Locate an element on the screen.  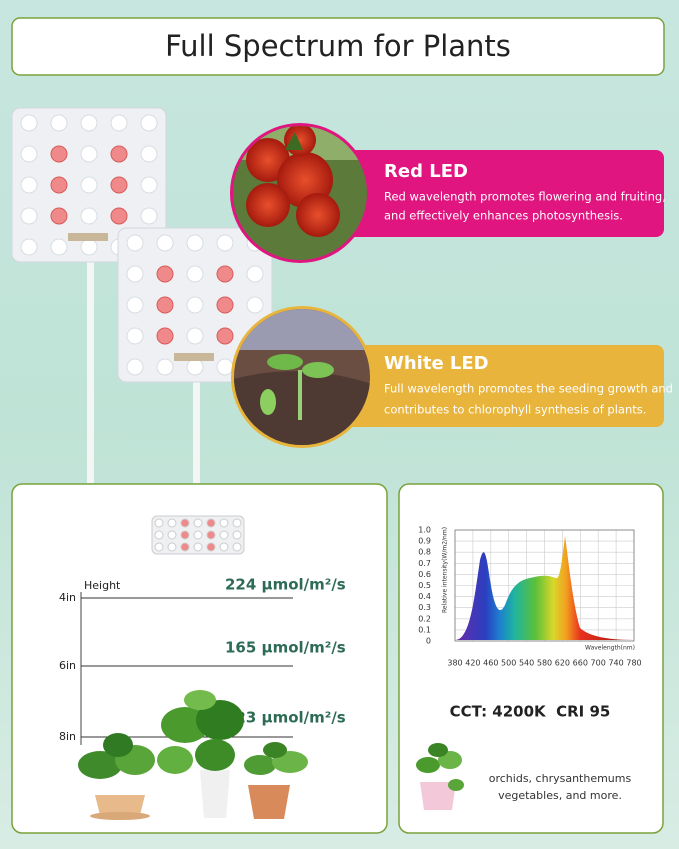
uses-text: orchids, chrysanthemums is located at coordinates (560, 778).